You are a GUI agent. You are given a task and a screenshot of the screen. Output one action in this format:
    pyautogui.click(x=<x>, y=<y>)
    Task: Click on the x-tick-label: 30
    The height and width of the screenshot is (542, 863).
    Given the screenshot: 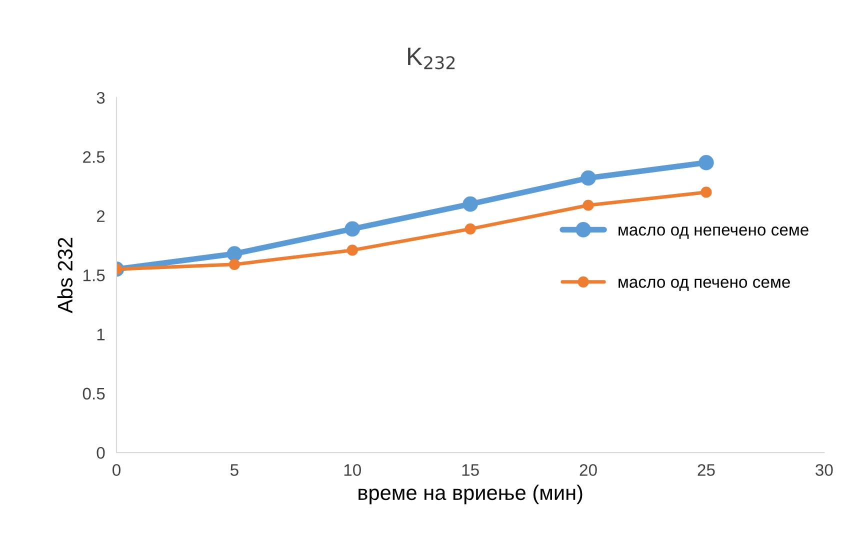 What is the action you would take?
    pyautogui.click(x=824, y=470)
    